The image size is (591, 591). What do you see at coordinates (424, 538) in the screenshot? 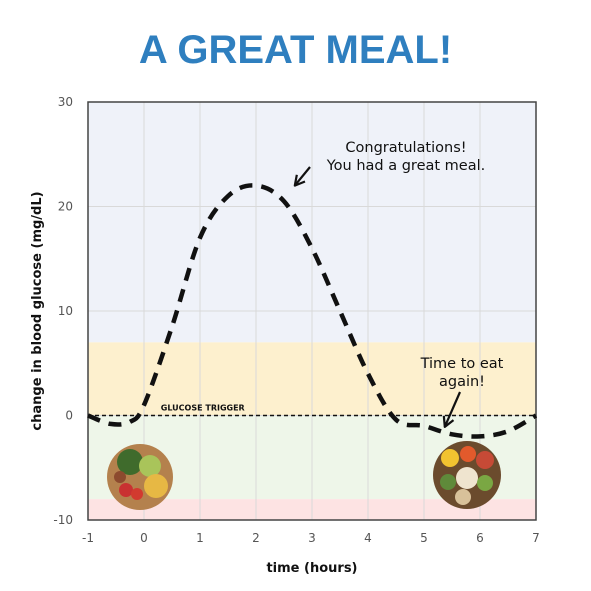
I see `x-tick-label: 5` at bounding box center [424, 538].